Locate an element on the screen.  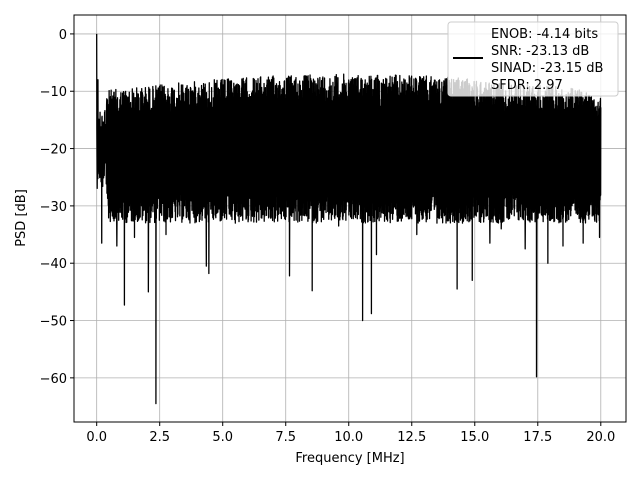
legend-entry-enob: ENOB: -4.14 bits is located at coordinates (544, 34).